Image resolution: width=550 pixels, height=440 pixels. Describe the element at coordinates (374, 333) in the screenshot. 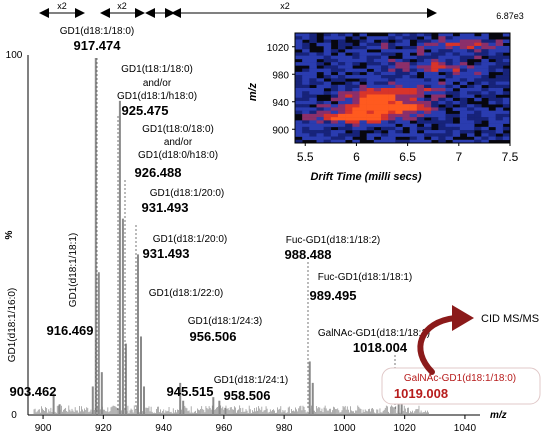

I see `label-1018-name: GalNAc-GD1(d18:1/18:1)` at that location.